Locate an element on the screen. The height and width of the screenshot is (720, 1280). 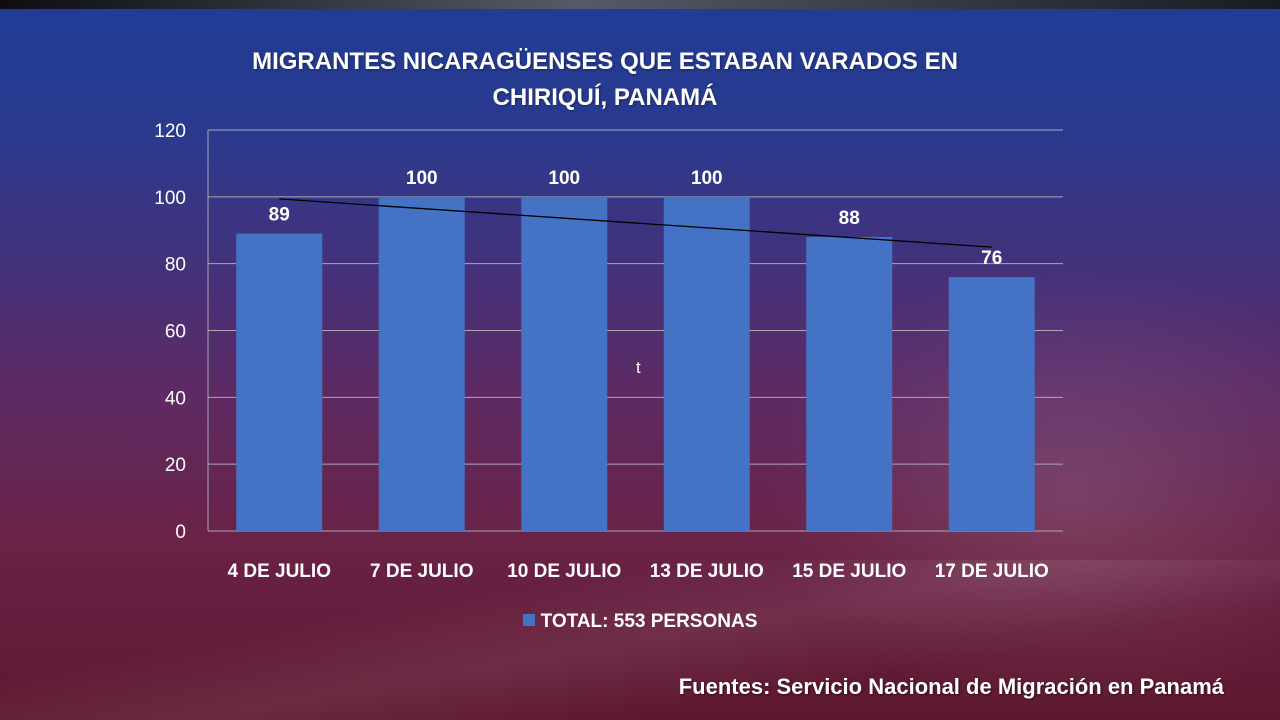
y-tick-label: 60 is located at coordinates (175, 332).